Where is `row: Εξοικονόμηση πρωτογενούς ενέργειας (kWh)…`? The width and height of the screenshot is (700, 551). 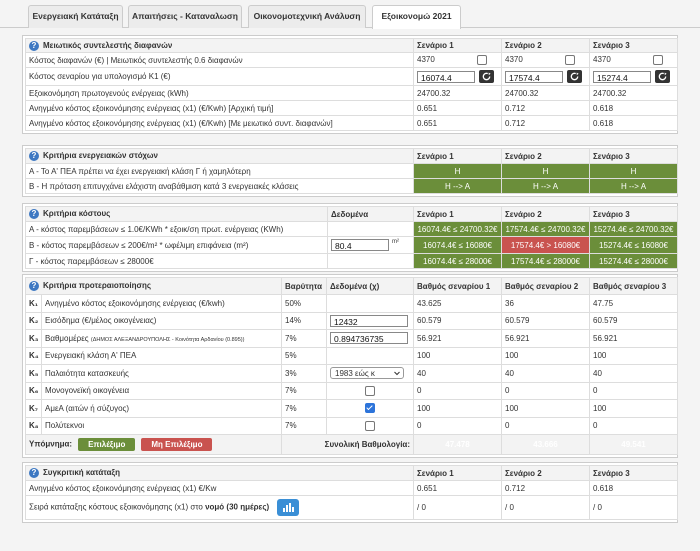
row: Εξοικονόμηση πρωτογενούς ενέργειας (kWh)… is located at coordinates (351, 93).